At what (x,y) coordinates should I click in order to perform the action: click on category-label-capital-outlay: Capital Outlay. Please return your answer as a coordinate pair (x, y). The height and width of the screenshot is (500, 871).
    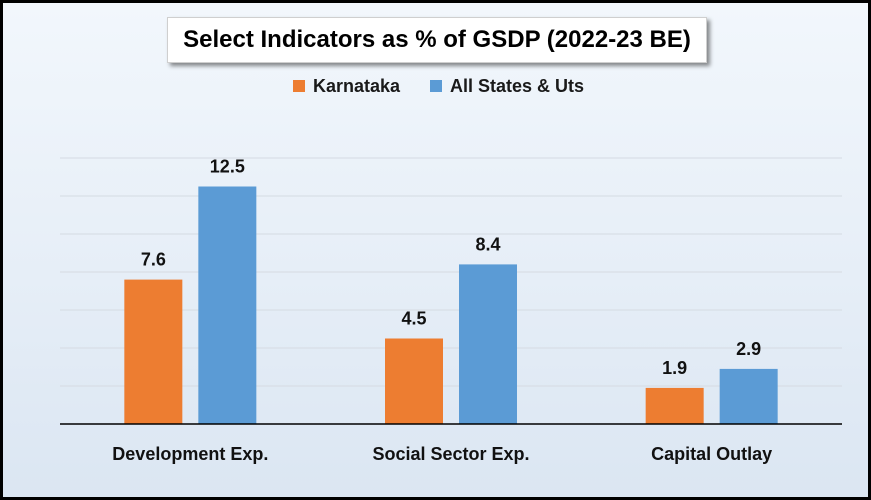
    Looking at the image, I should click on (711, 454).